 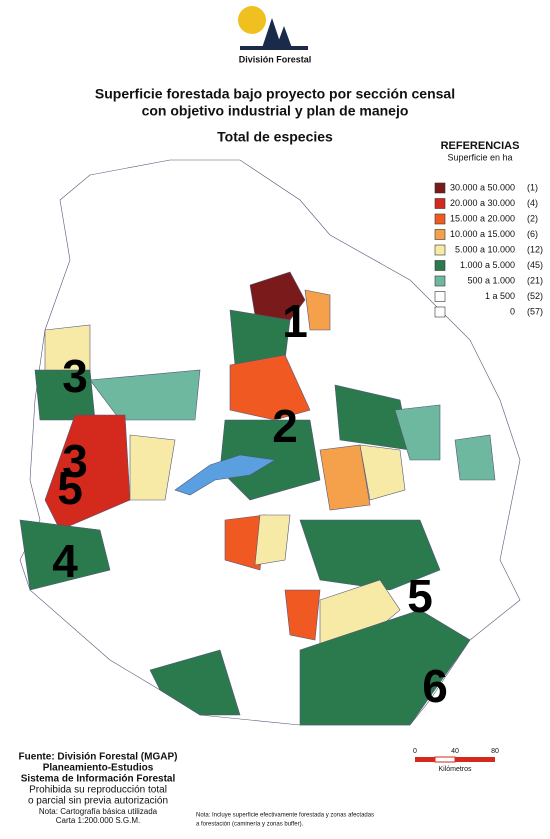 What do you see at coordinates (482, 203) in the screenshot?
I see `legend-label: 20.000 a 30.000` at bounding box center [482, 203].